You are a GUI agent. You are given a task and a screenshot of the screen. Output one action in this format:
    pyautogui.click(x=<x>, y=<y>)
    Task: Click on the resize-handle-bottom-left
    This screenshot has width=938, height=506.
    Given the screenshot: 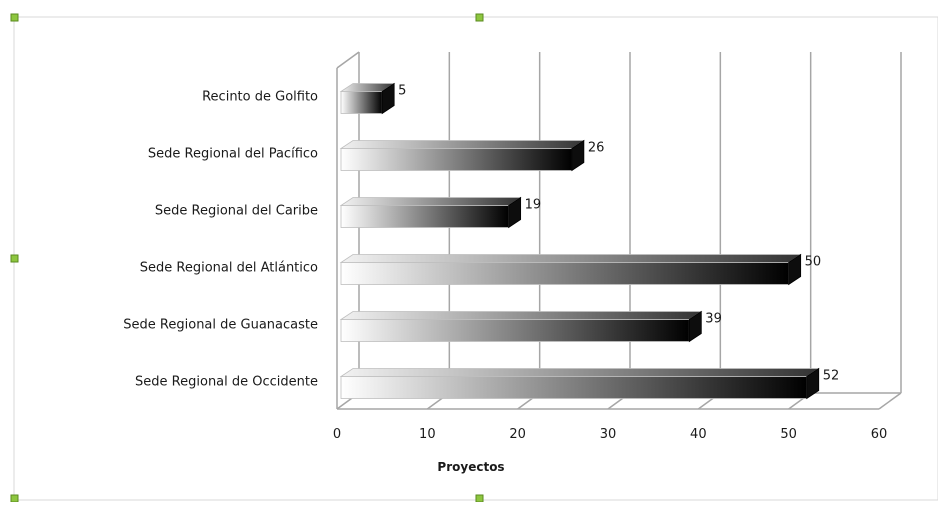 What is the action you would take?
    pyautogui.click(x=14, y=498)
    